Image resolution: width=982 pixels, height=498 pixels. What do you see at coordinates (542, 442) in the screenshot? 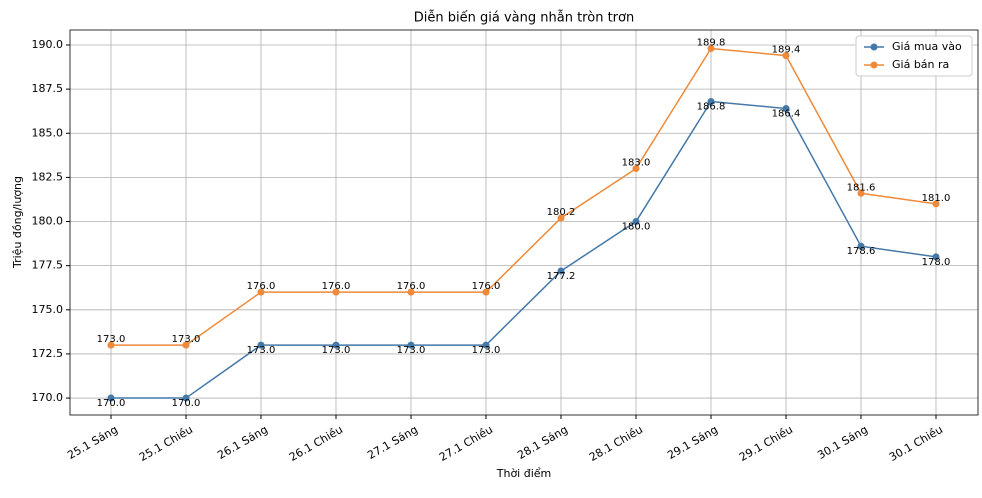
I see `x-tick-label: 28.1 Sáng` at bounding box center [542, 442].